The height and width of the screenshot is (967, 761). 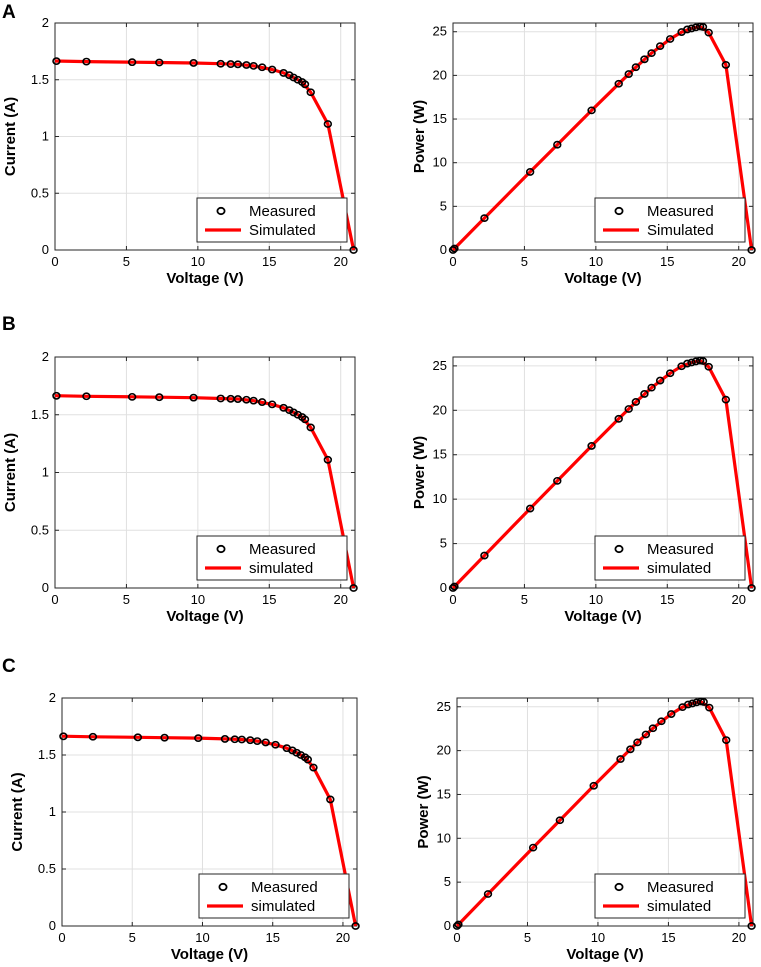 What do you see at coordinates (423, 811) in the screenshot?
I see `y-axis-label: Power (W)` at bounding box center [423, 811].